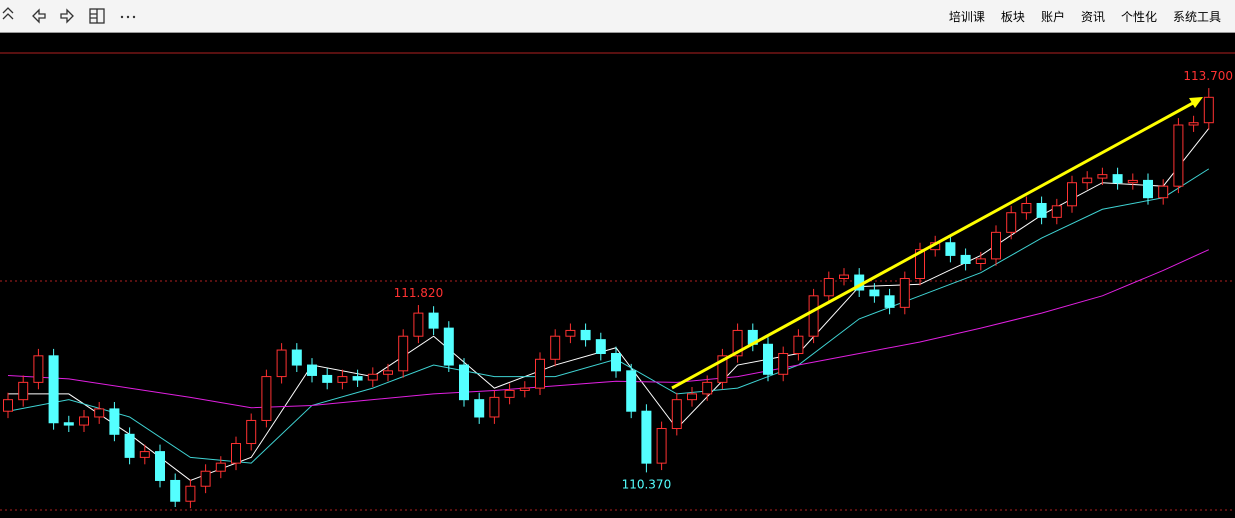  I want to click on back-icon, so click(39, 16).